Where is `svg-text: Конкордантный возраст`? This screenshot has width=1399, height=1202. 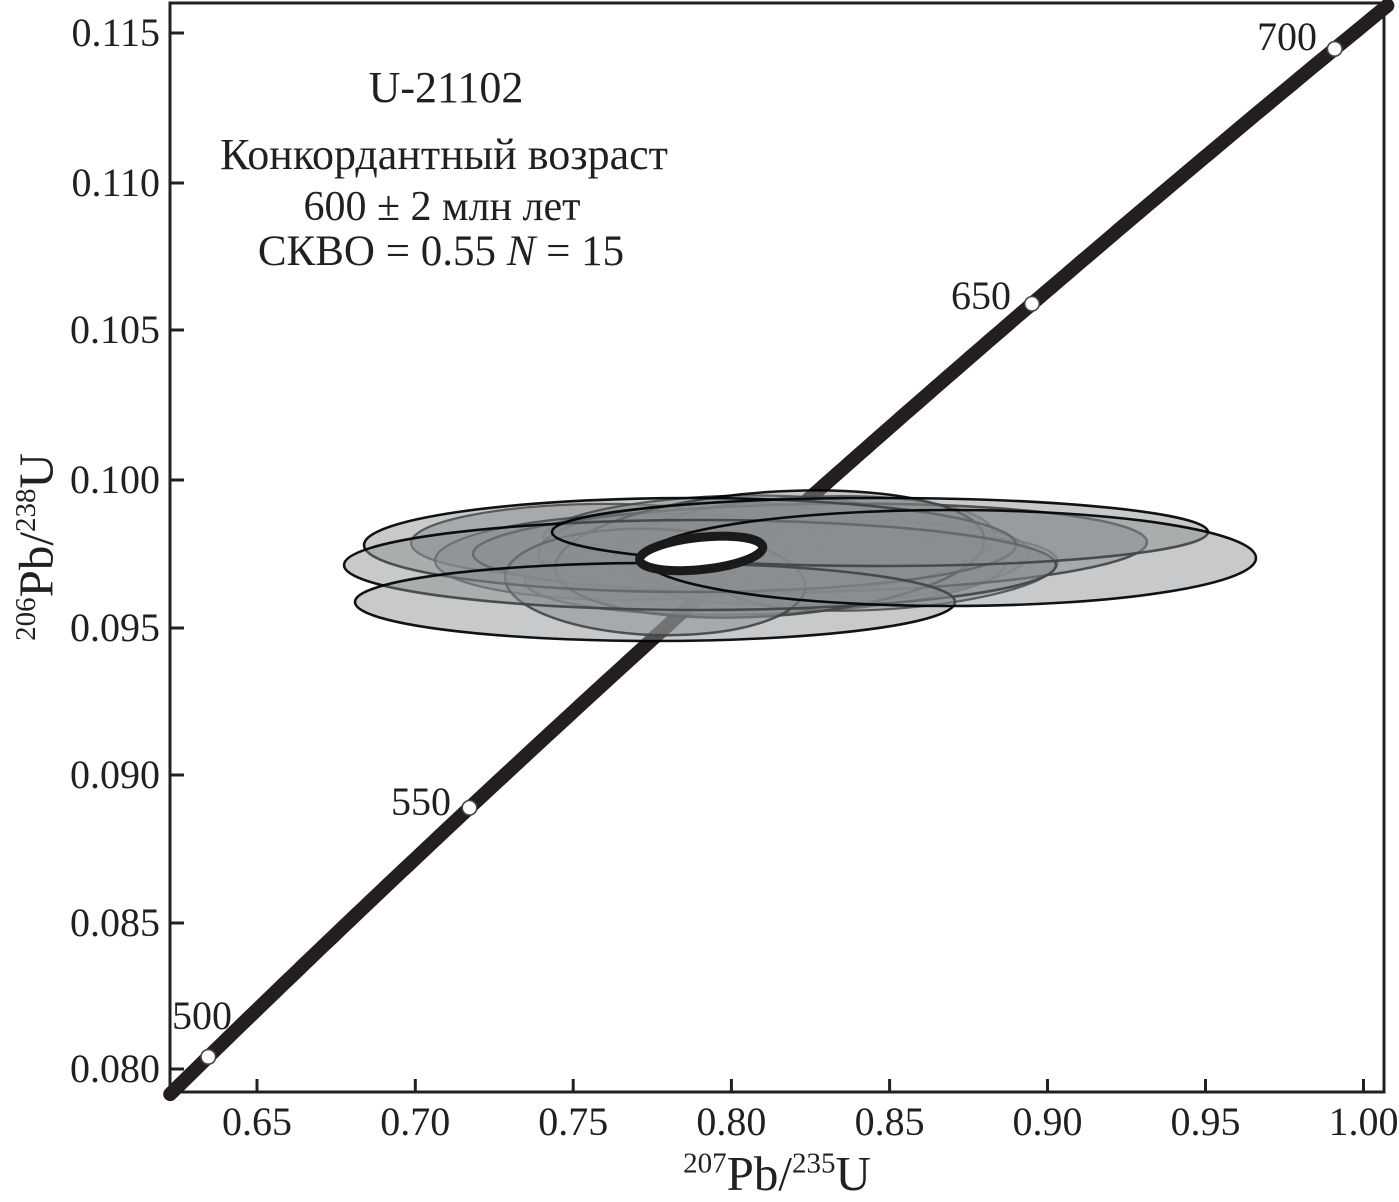
svg-text: Конкордантный возраст is located at coordinates (444, 154).